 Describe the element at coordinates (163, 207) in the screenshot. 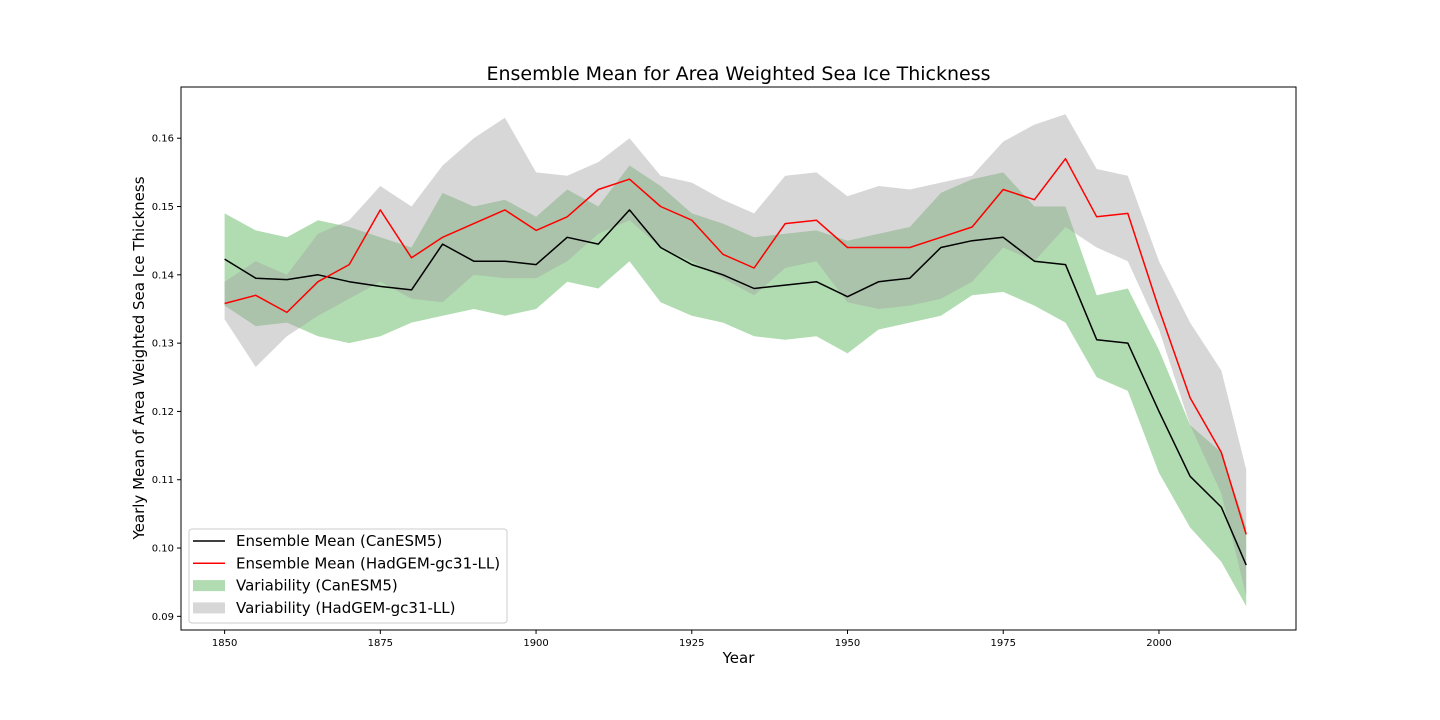

I see `y-tick-label-6: 0.15` at that location.